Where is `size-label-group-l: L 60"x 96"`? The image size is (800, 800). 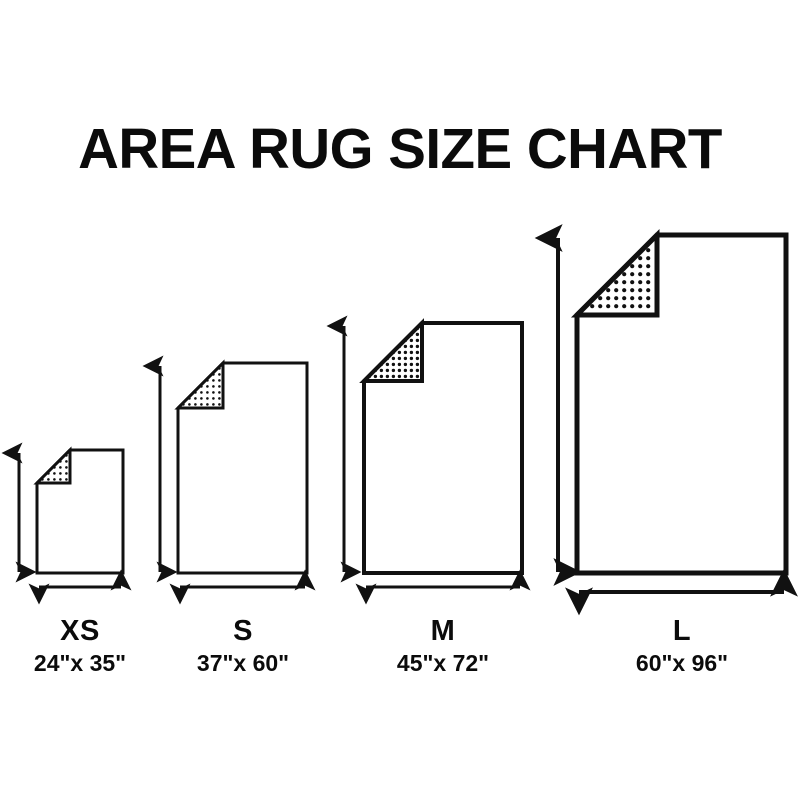
size-label-group-l: L 60"x 96" is located at coordinates (681, 646).